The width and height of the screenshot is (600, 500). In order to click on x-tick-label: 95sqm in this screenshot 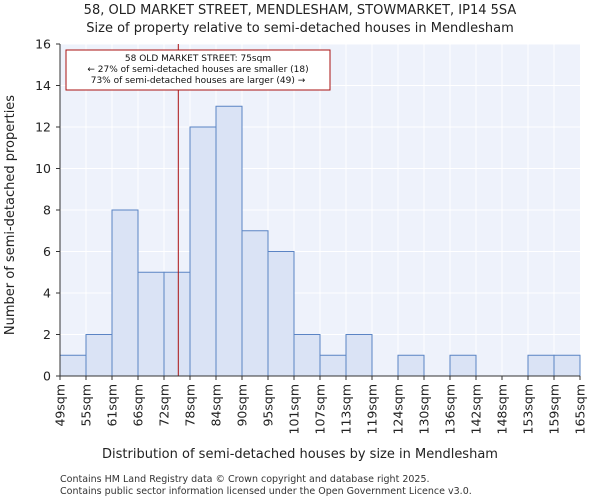, I will do `click(268, 405)`.